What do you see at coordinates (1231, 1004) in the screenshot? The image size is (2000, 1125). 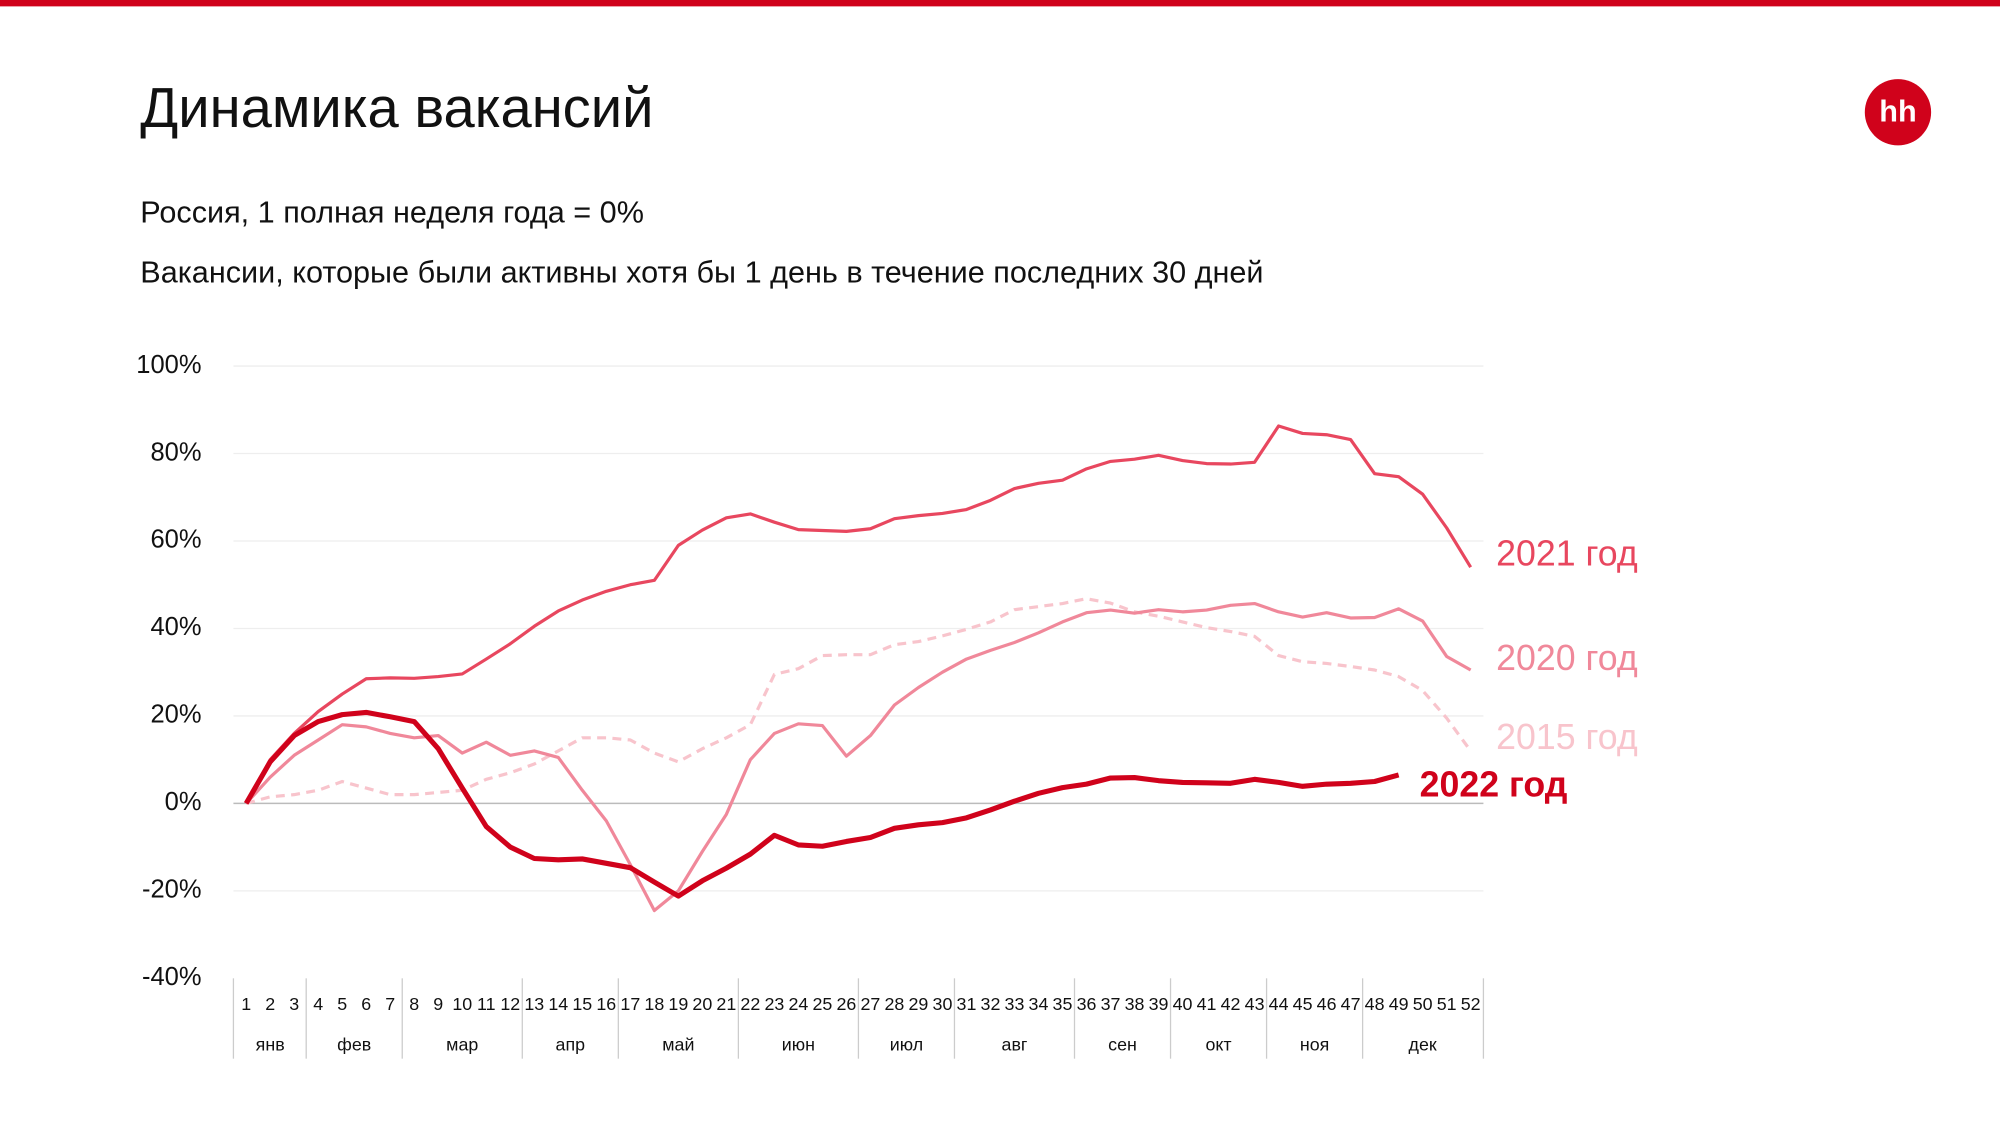 I see `x-tick-label: 42` at bounding box center [1231, 1004].